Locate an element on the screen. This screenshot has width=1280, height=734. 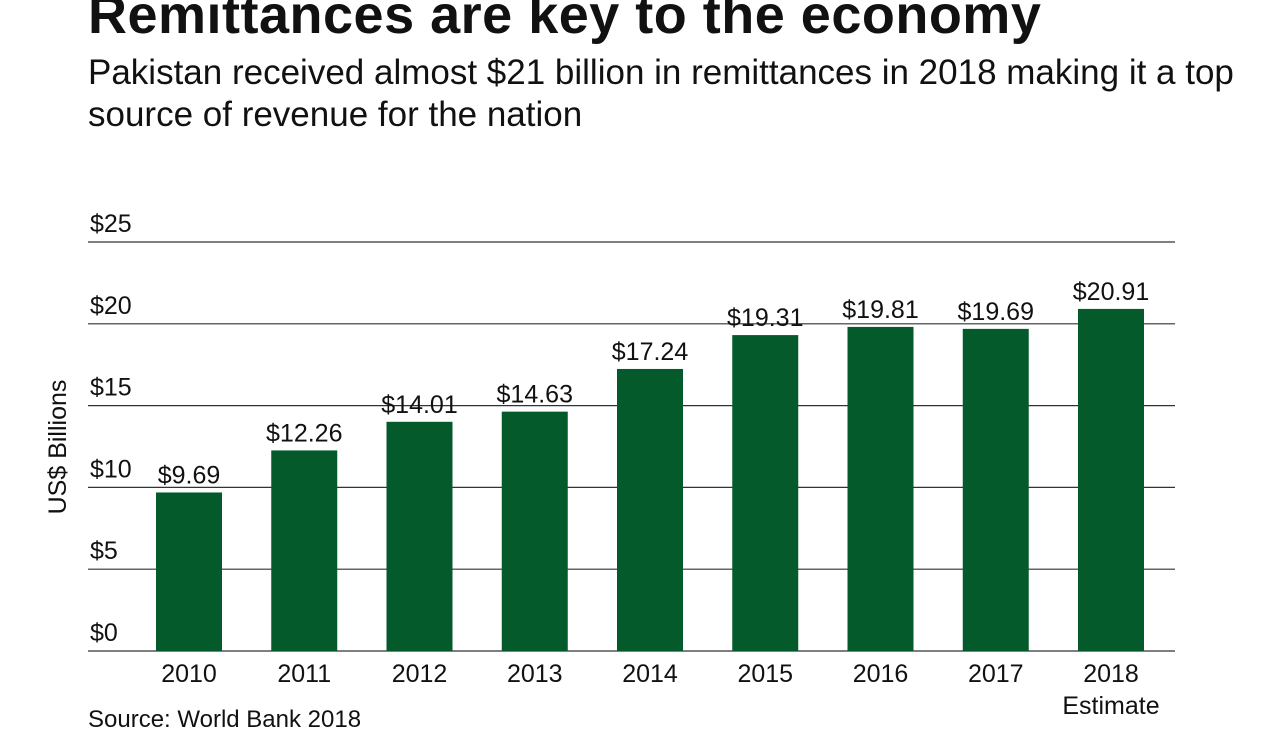
x-tick-label: 2012 is located at coordinates (420, 674).